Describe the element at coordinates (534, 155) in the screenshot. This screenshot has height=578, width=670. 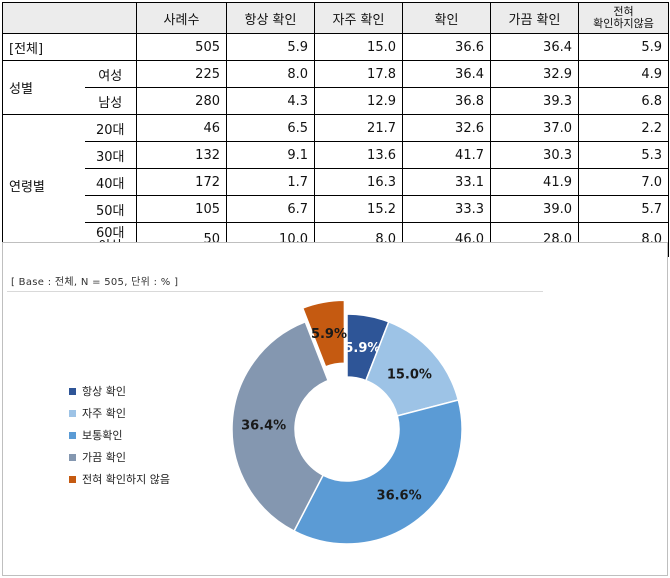
I see `cell-value: 30.3` at that location.